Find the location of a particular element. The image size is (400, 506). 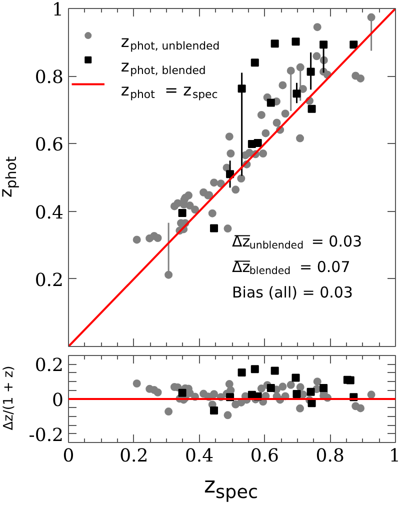

y-tick-label: -0.2 is located at coordinates (46, 435).